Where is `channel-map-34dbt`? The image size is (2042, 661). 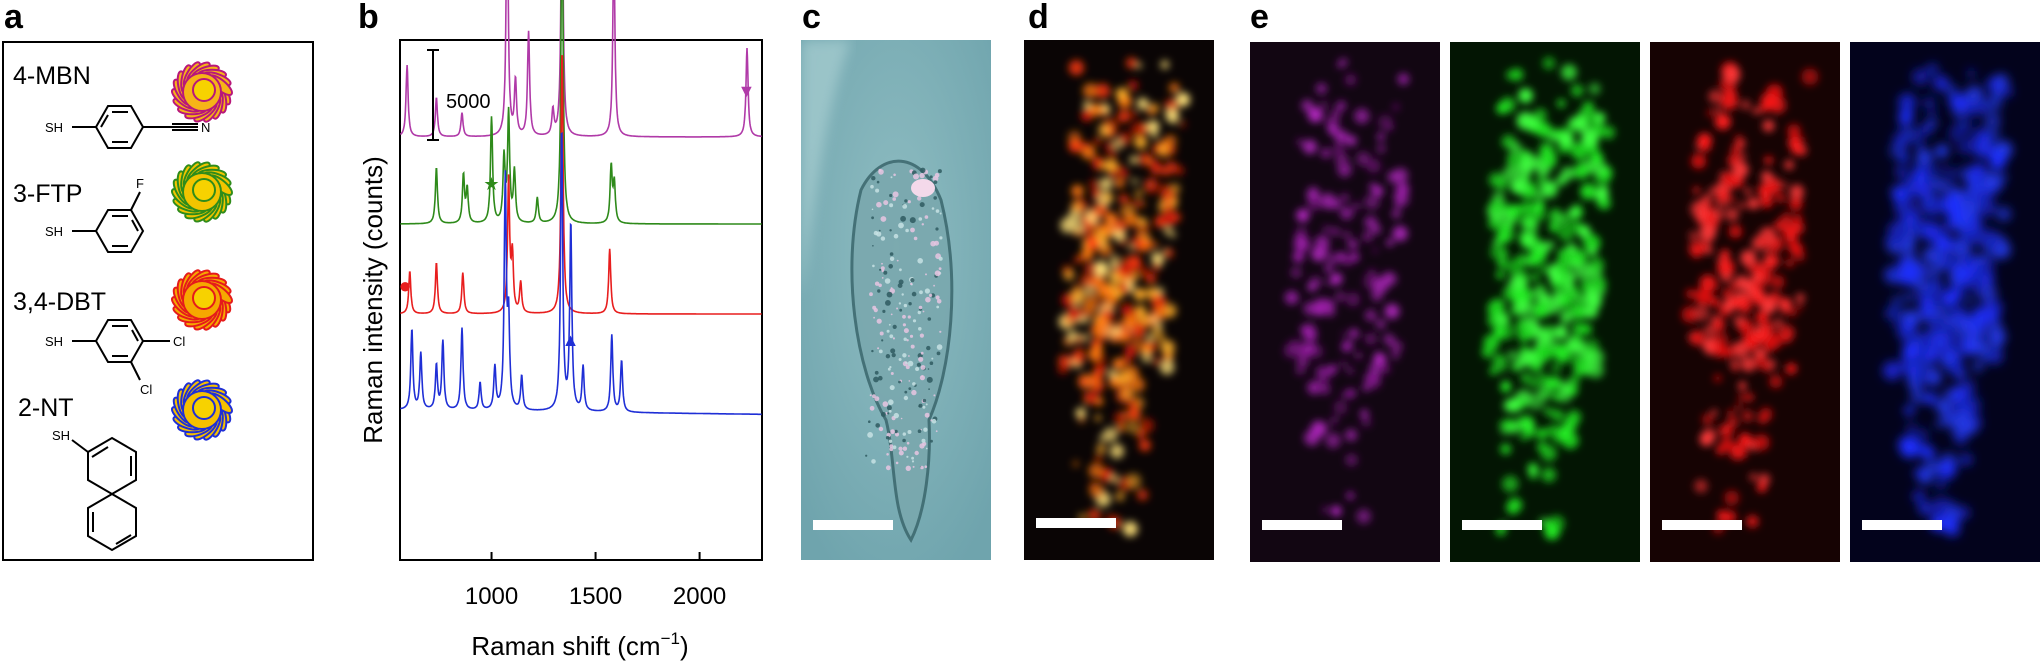 channel-map-34dbt is located at coordinates (1745, 302).